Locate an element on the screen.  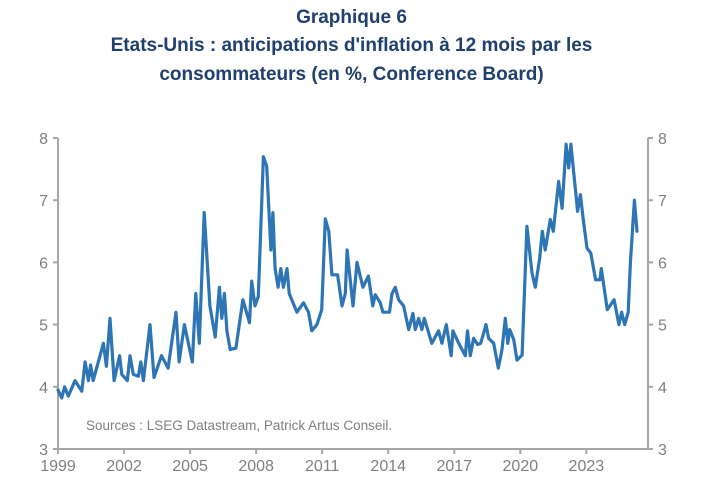
y-tick-label-right: 5 is located at coordinates (662, 326).